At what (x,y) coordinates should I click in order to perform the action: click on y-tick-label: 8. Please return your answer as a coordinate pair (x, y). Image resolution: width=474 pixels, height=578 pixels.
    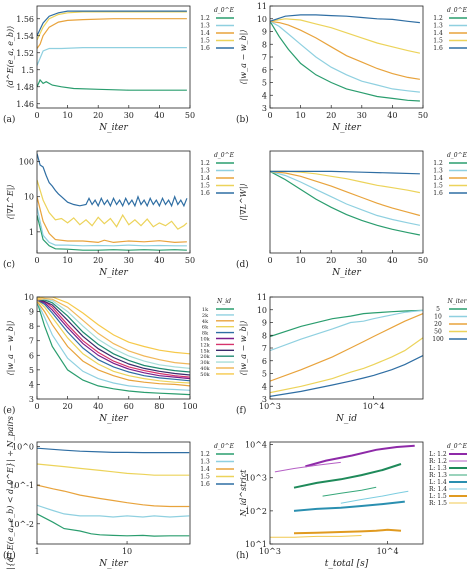
    Looking at the image, I should click on (31, 326).